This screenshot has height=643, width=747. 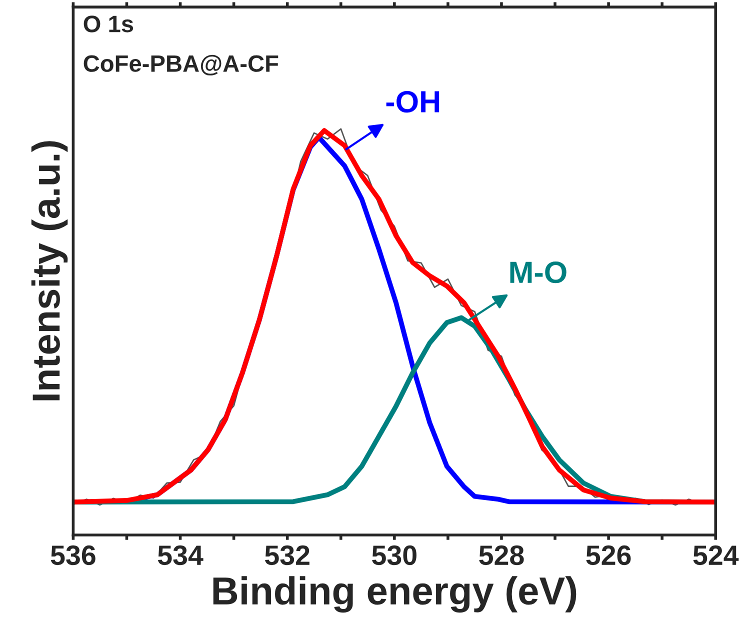 I want to click on x-tick-label: 528, so click(x=501, y=555).